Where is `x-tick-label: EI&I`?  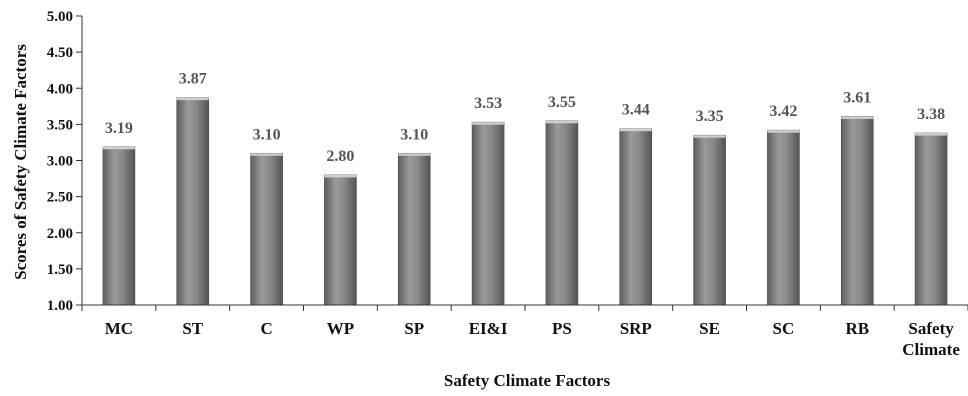 x-tick-label: EI&I is located at coordinates (488, 328).